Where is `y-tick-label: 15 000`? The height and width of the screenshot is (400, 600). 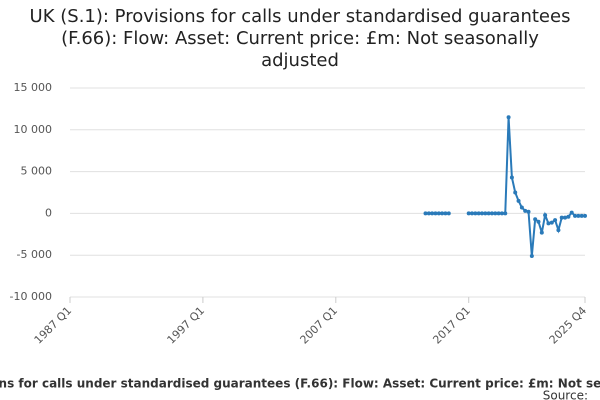
y-tick-label: 15 000 is located at coordinates (33, 87).